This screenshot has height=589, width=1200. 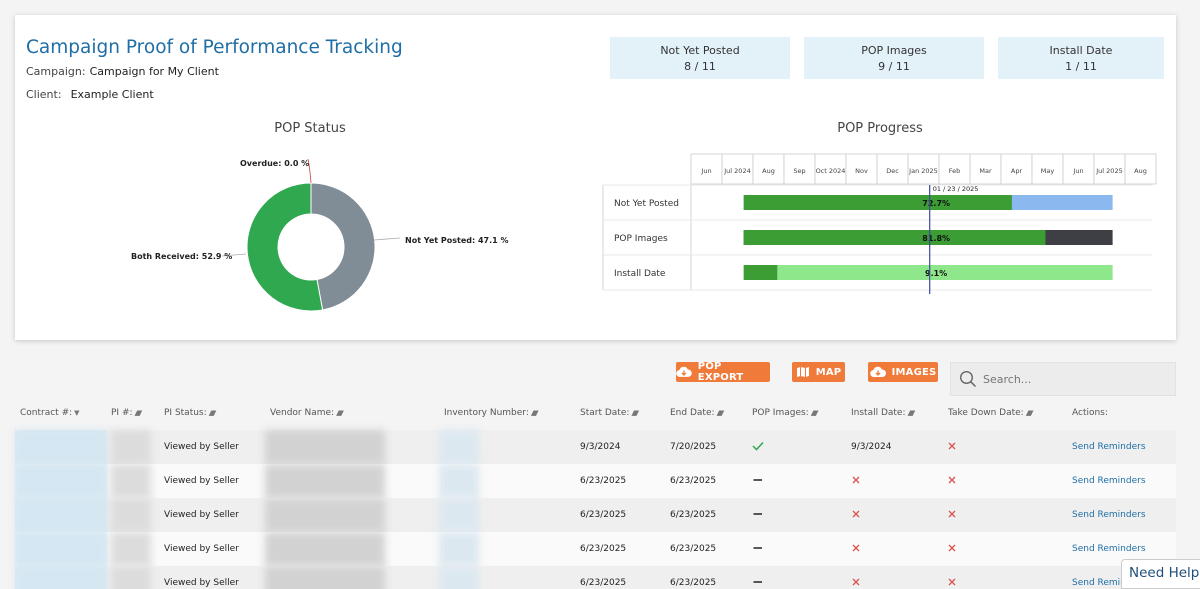 I want to click on client-row: Client: Example Client, so click(x=90, y=94).